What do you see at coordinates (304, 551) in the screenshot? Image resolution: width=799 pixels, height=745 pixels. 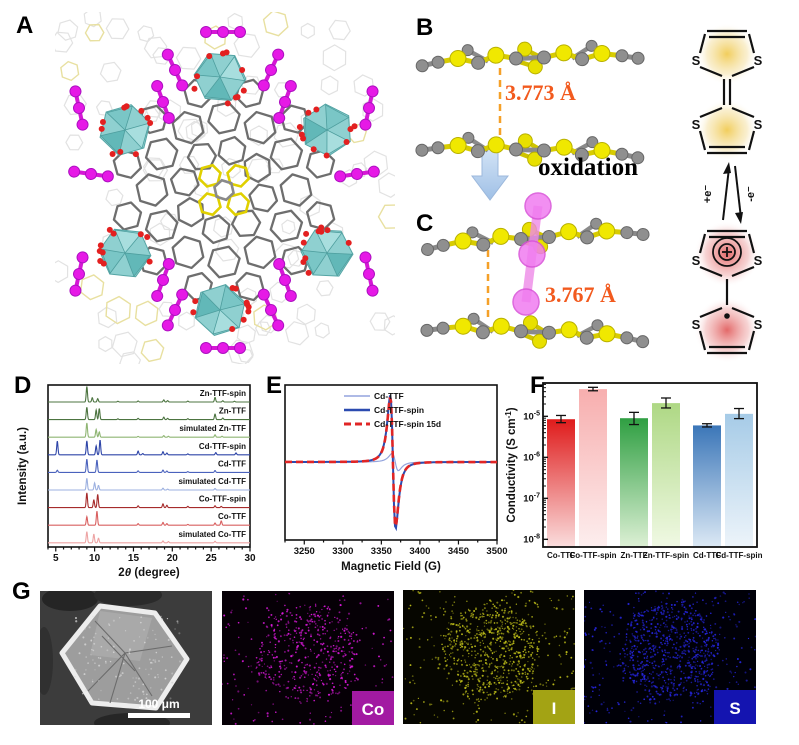 I see `svg-text: 3250` at bounding box center [304, 551].